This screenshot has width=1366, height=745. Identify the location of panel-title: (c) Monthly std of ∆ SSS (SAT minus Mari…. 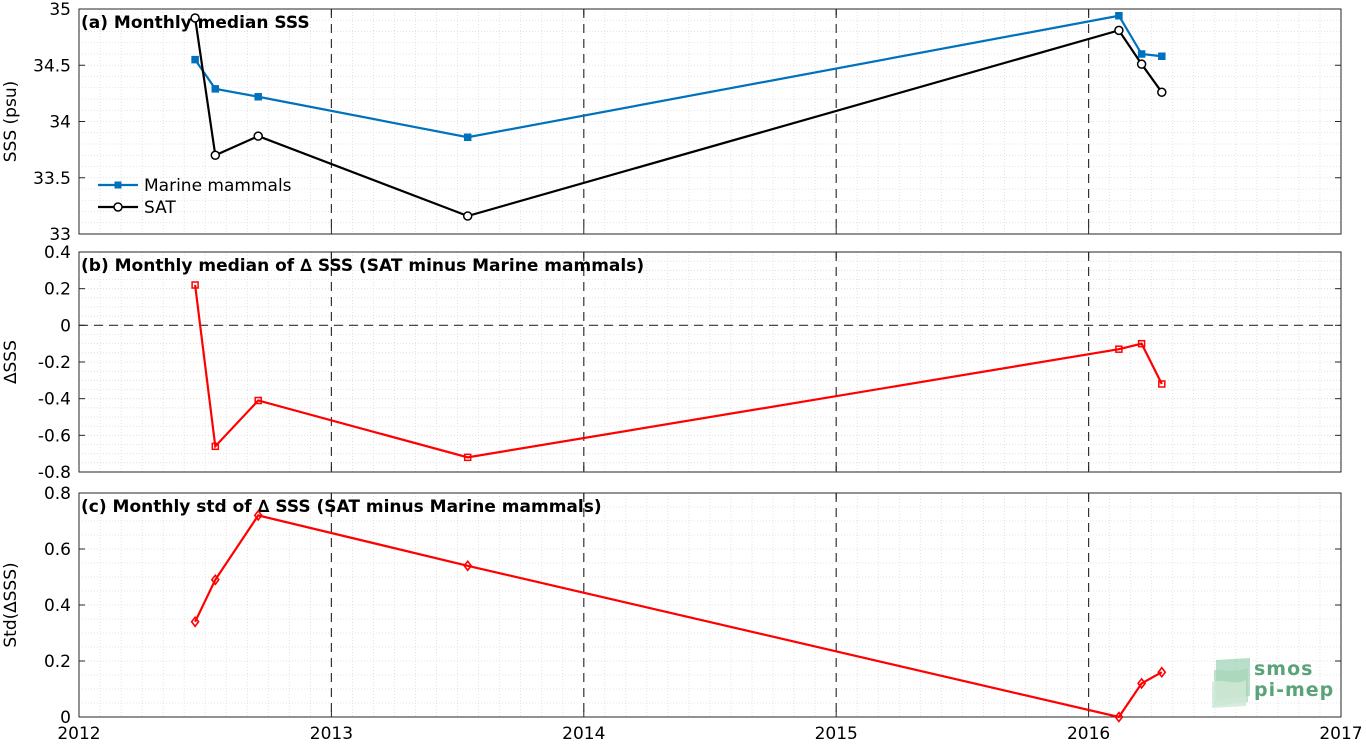
(341, 507).